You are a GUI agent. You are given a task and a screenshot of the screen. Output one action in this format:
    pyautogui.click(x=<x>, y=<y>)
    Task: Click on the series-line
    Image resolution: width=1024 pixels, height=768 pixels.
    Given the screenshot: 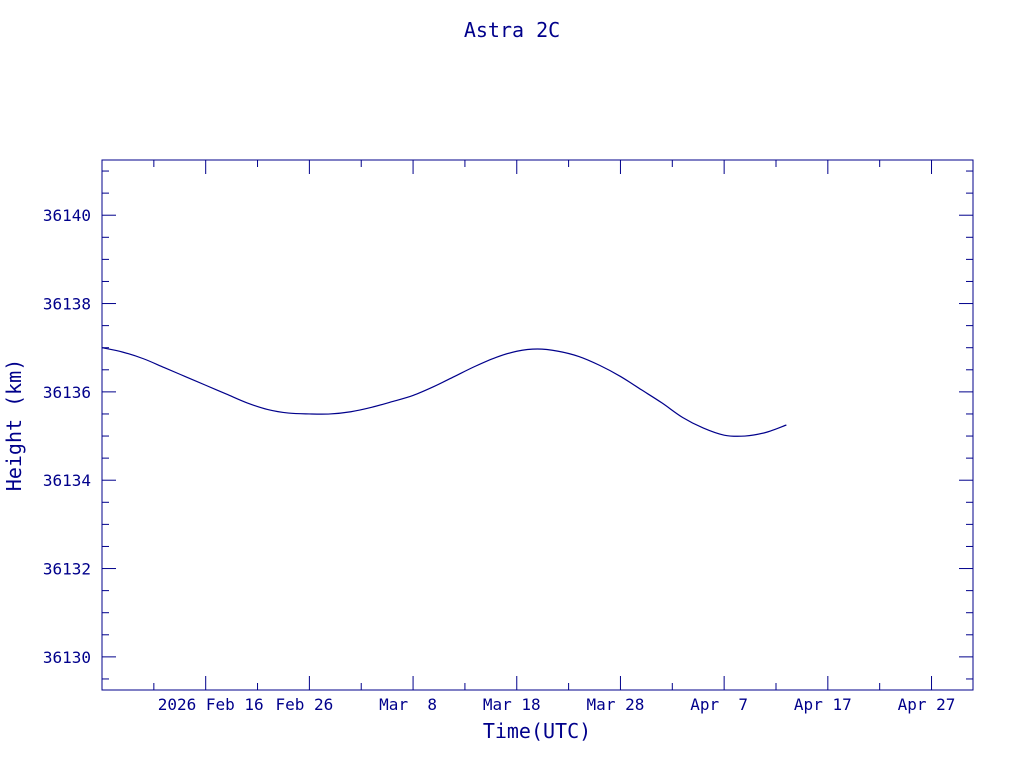 What is the action you would take?
    pyautogui.click(x=444, y=392)
    